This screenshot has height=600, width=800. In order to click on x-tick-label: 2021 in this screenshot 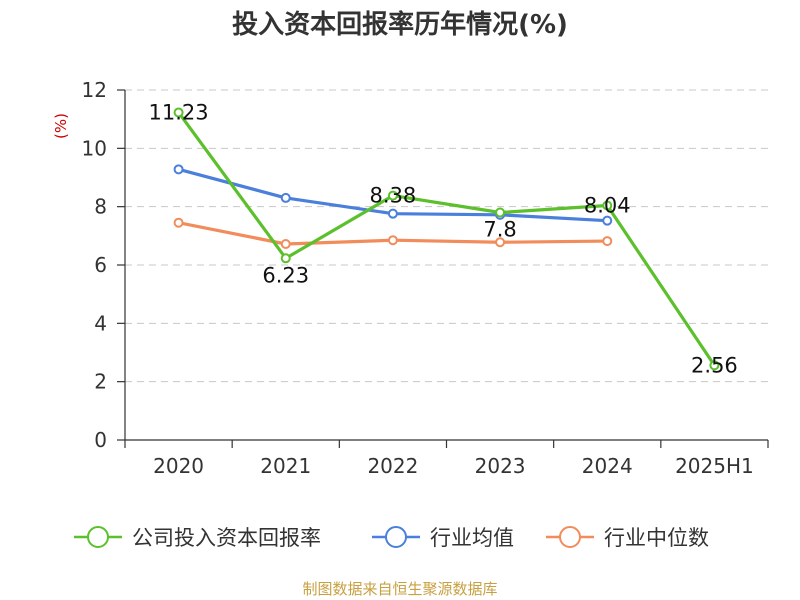, I will do `click(285, 466)`.